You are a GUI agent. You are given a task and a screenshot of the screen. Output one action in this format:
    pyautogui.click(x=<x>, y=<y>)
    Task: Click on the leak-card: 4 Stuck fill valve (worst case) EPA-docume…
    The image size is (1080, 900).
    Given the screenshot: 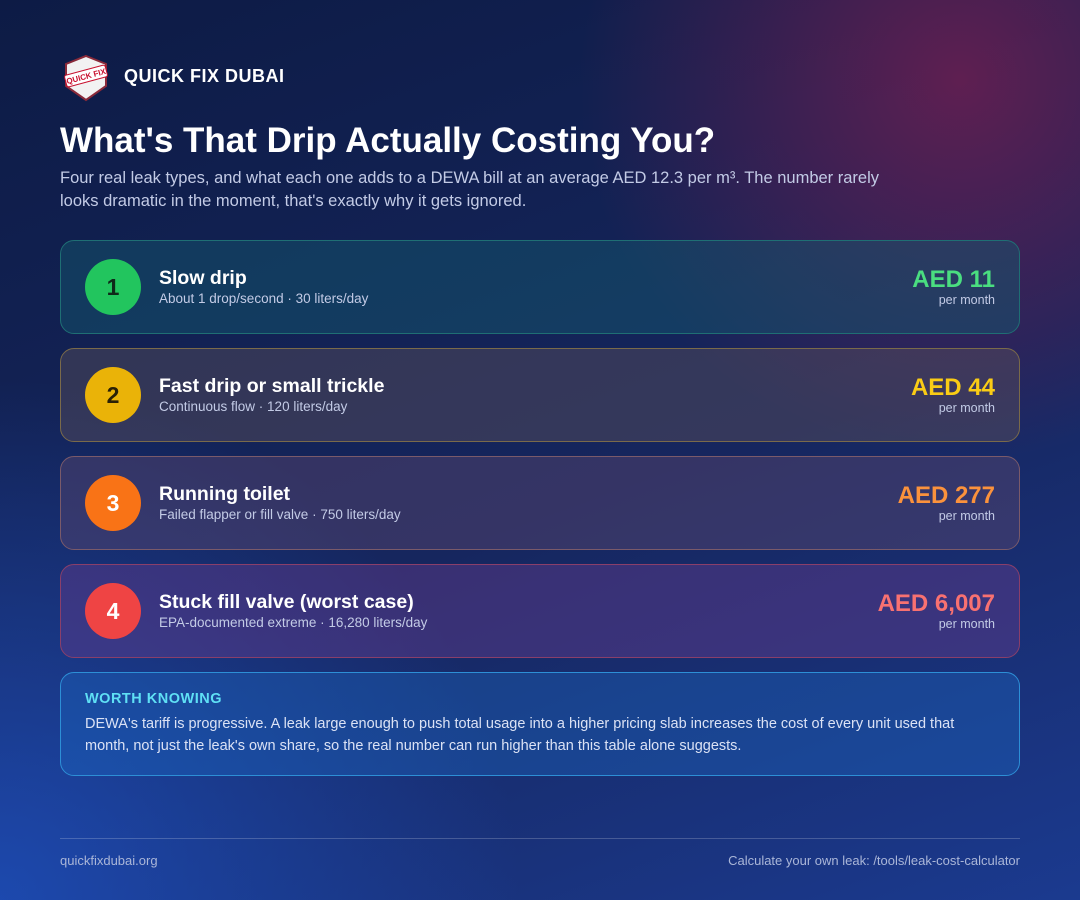 What is the action you would take?
    pyautogui.click(x=540, y=611)
    